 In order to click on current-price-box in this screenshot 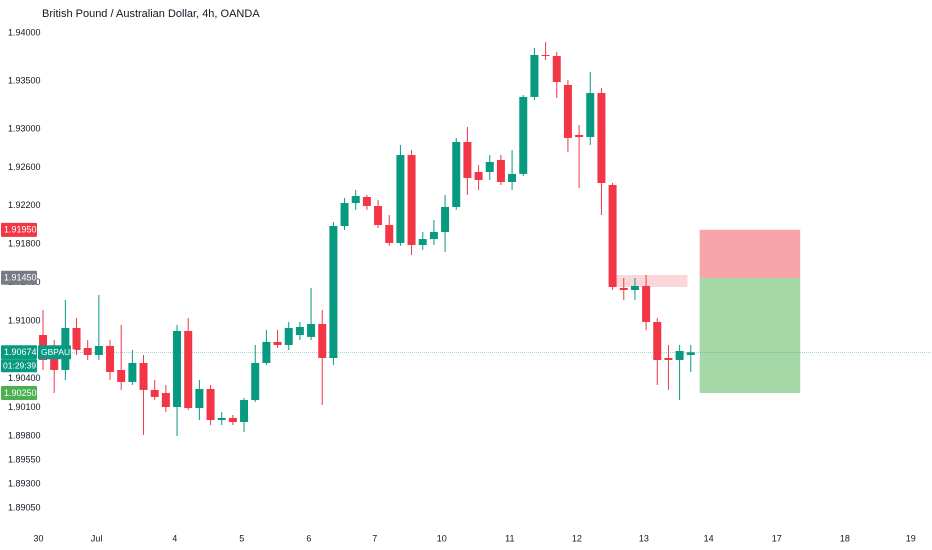, I will do `click(19, 352)`.